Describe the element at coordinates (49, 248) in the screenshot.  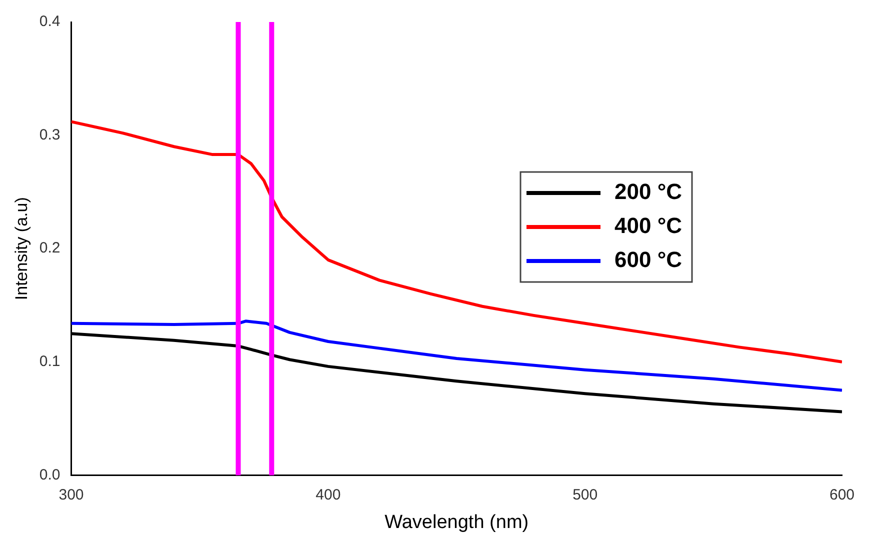
I see `y-tick-label: 0.2` at that location.